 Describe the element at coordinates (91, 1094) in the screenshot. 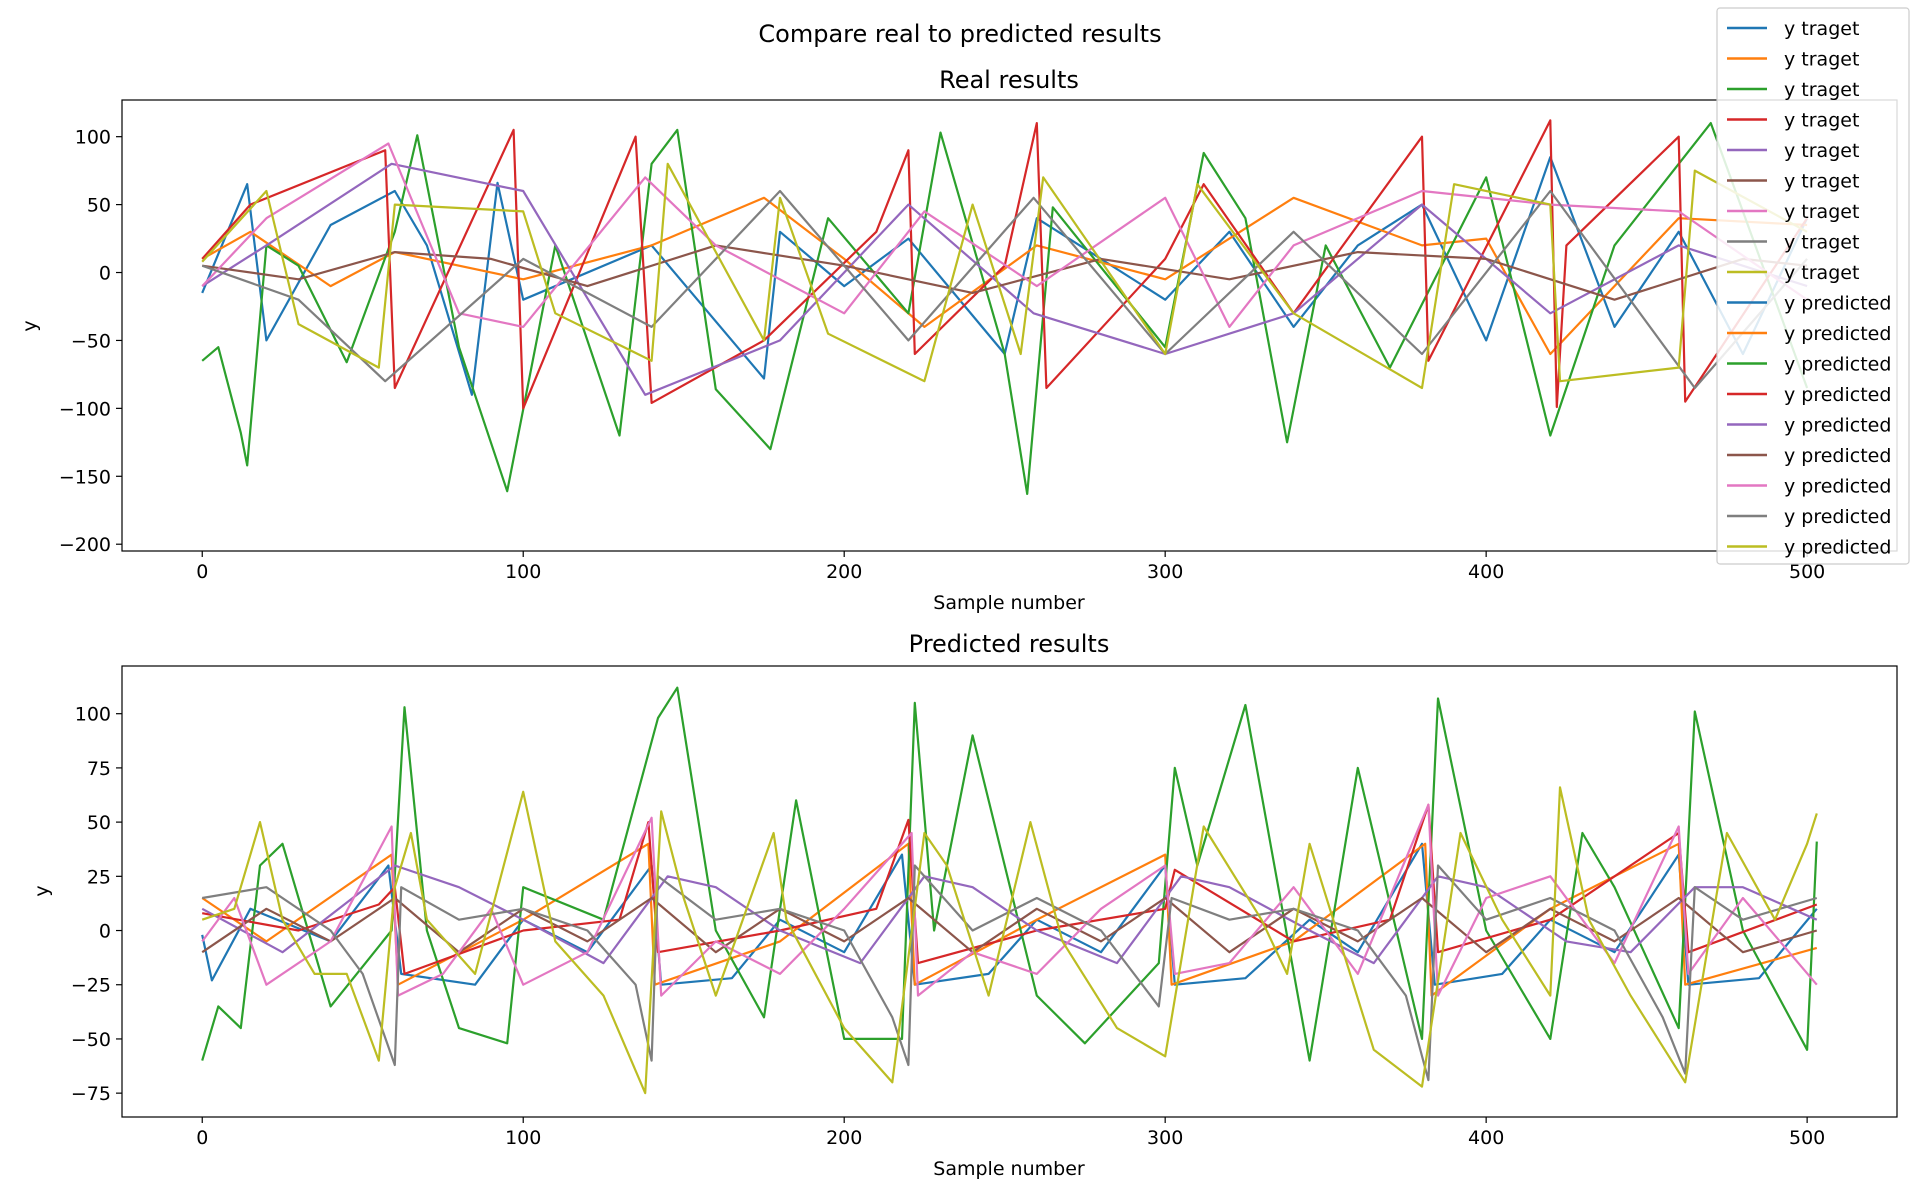

I see `y-tick-label: −75` at that location.